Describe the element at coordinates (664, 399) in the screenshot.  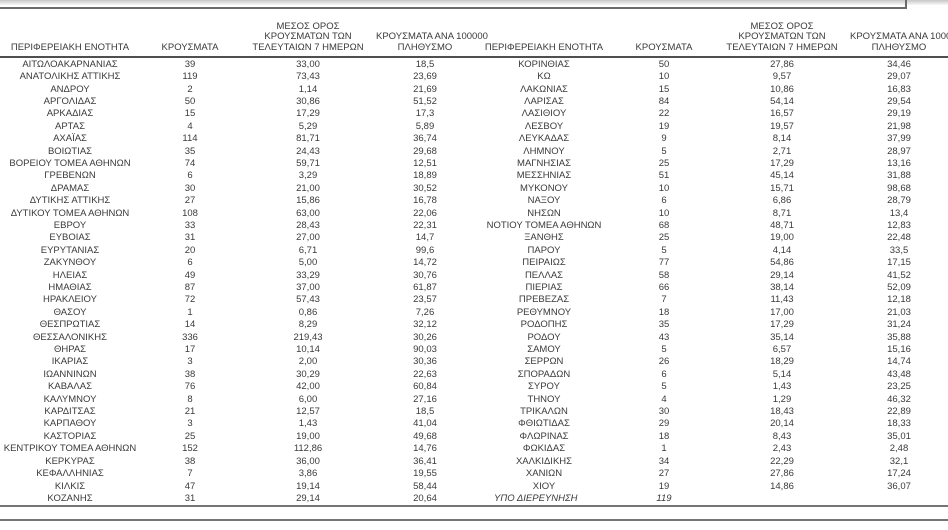
I see `cases-cell: 4` at that location.